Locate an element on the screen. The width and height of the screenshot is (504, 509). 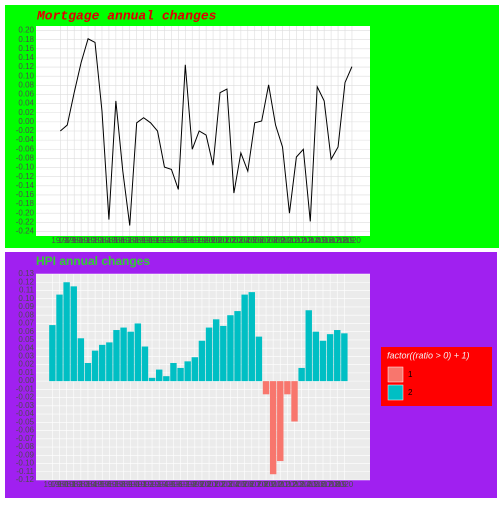
x-tick-label: 1996 is located at coordinates (174, 484).